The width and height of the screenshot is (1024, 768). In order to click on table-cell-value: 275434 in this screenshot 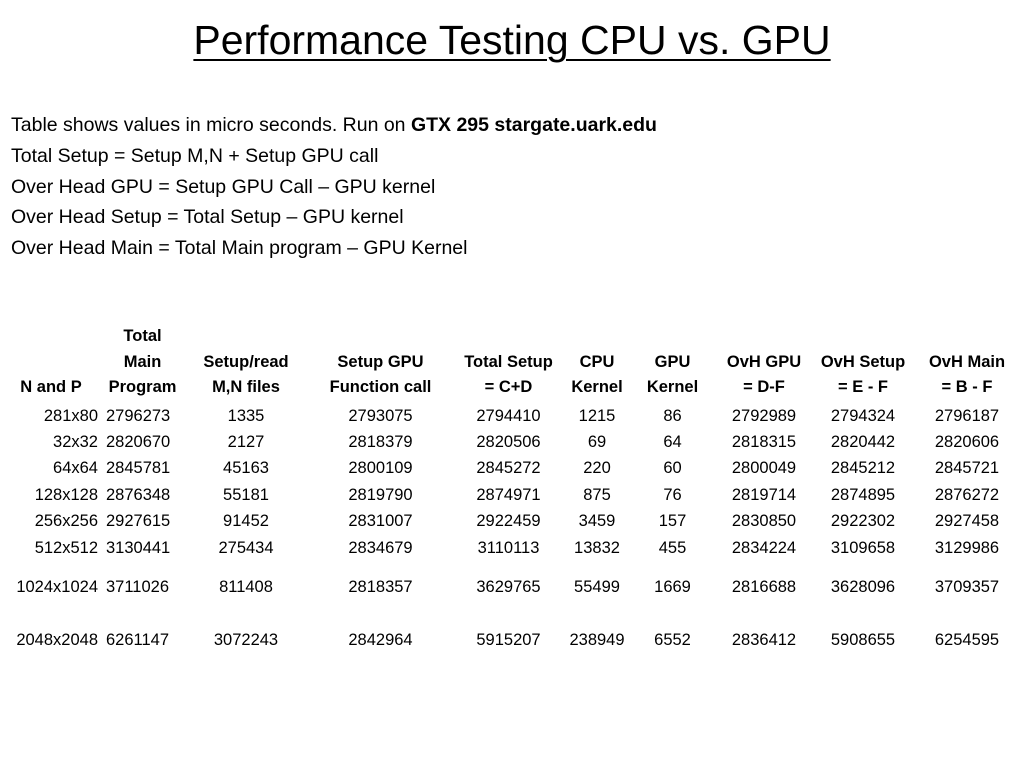, I will do `click(246, 547)`.